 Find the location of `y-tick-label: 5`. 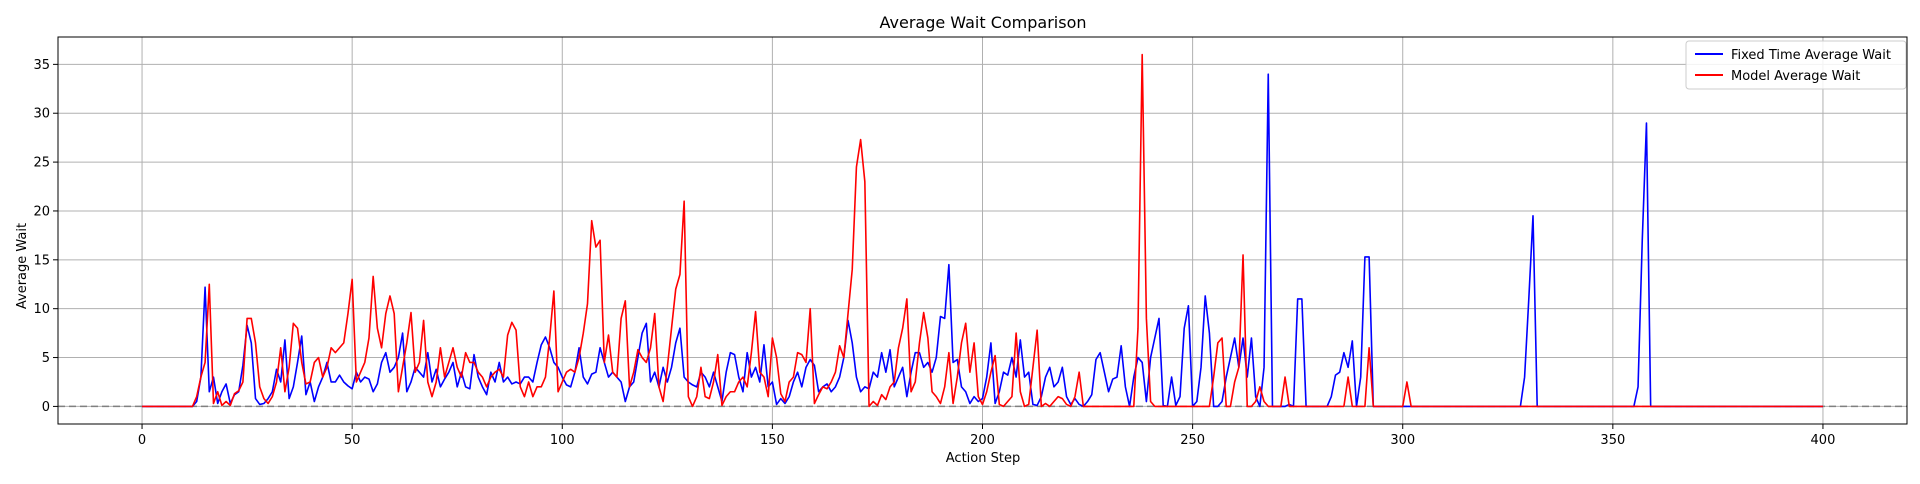

y-tick-label: 5 is located at coordinates (46, 358).